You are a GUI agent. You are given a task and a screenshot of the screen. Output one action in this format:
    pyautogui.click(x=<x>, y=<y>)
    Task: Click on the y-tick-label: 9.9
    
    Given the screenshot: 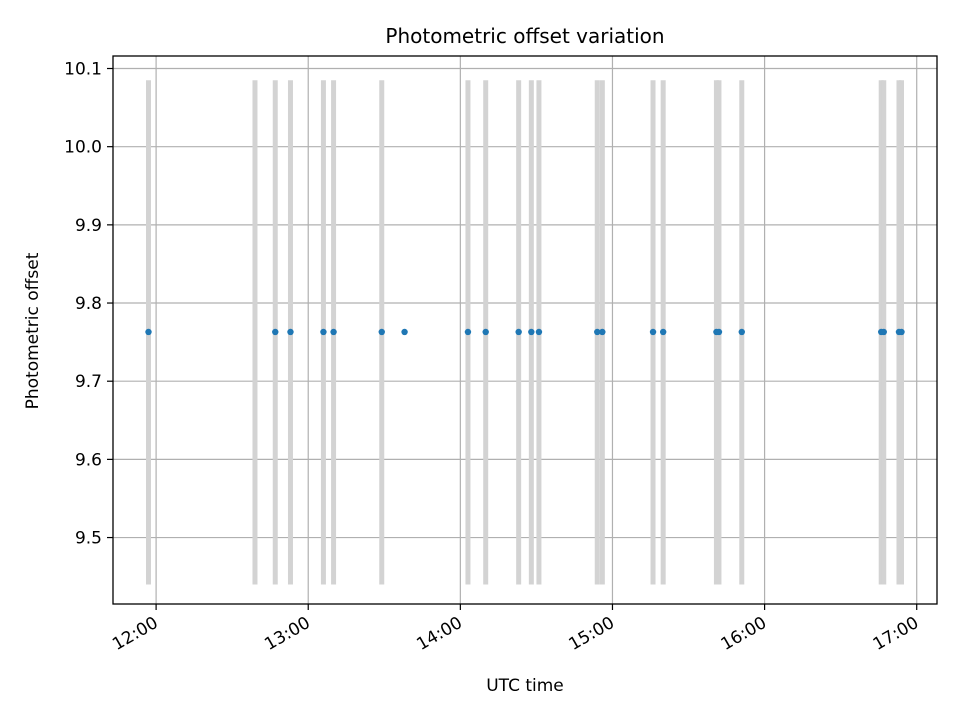 What is the action you would take?
    pyautogui.click(x=88, y=226)
    